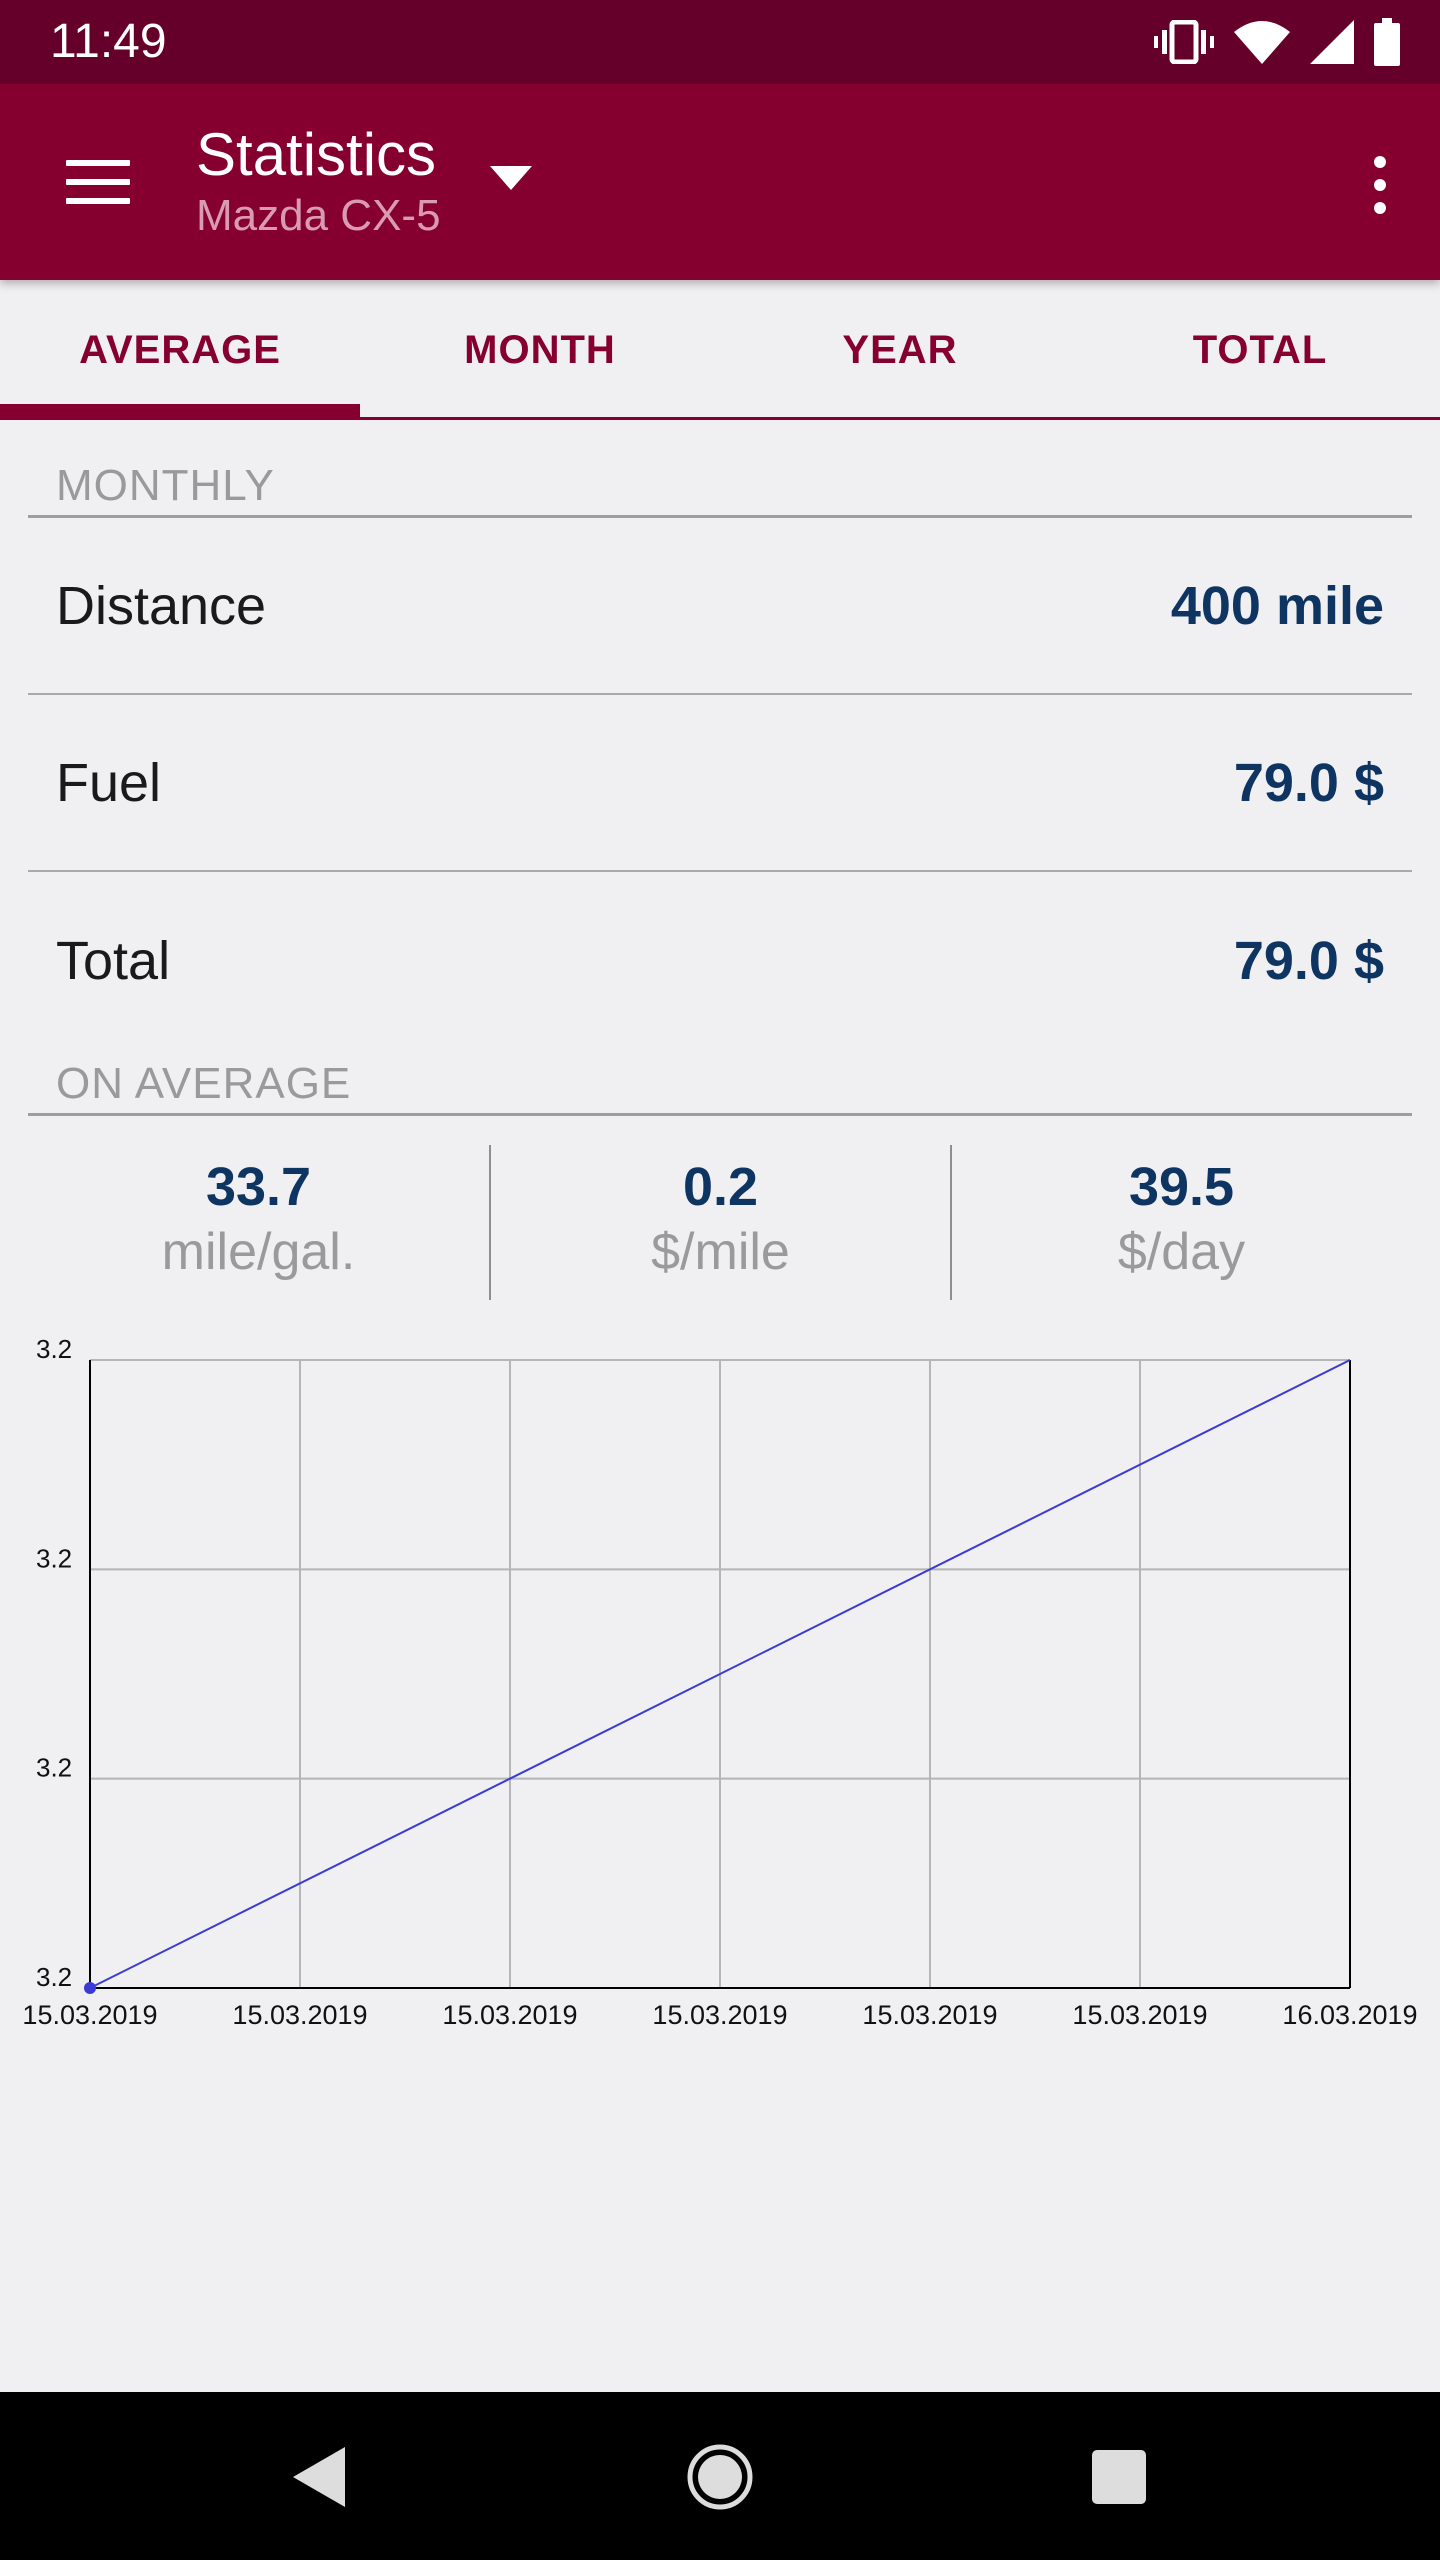  What do you see at coordinates (1181, 1187) in the screenshot?
I see `average-value: 39.5` at bounding box center [1181, 1187].